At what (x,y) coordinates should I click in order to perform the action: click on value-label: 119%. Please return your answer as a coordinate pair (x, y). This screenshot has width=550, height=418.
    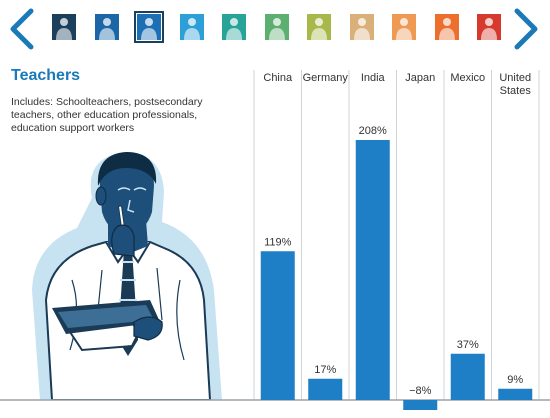
    Looking at the image, I should click on (278, 242).